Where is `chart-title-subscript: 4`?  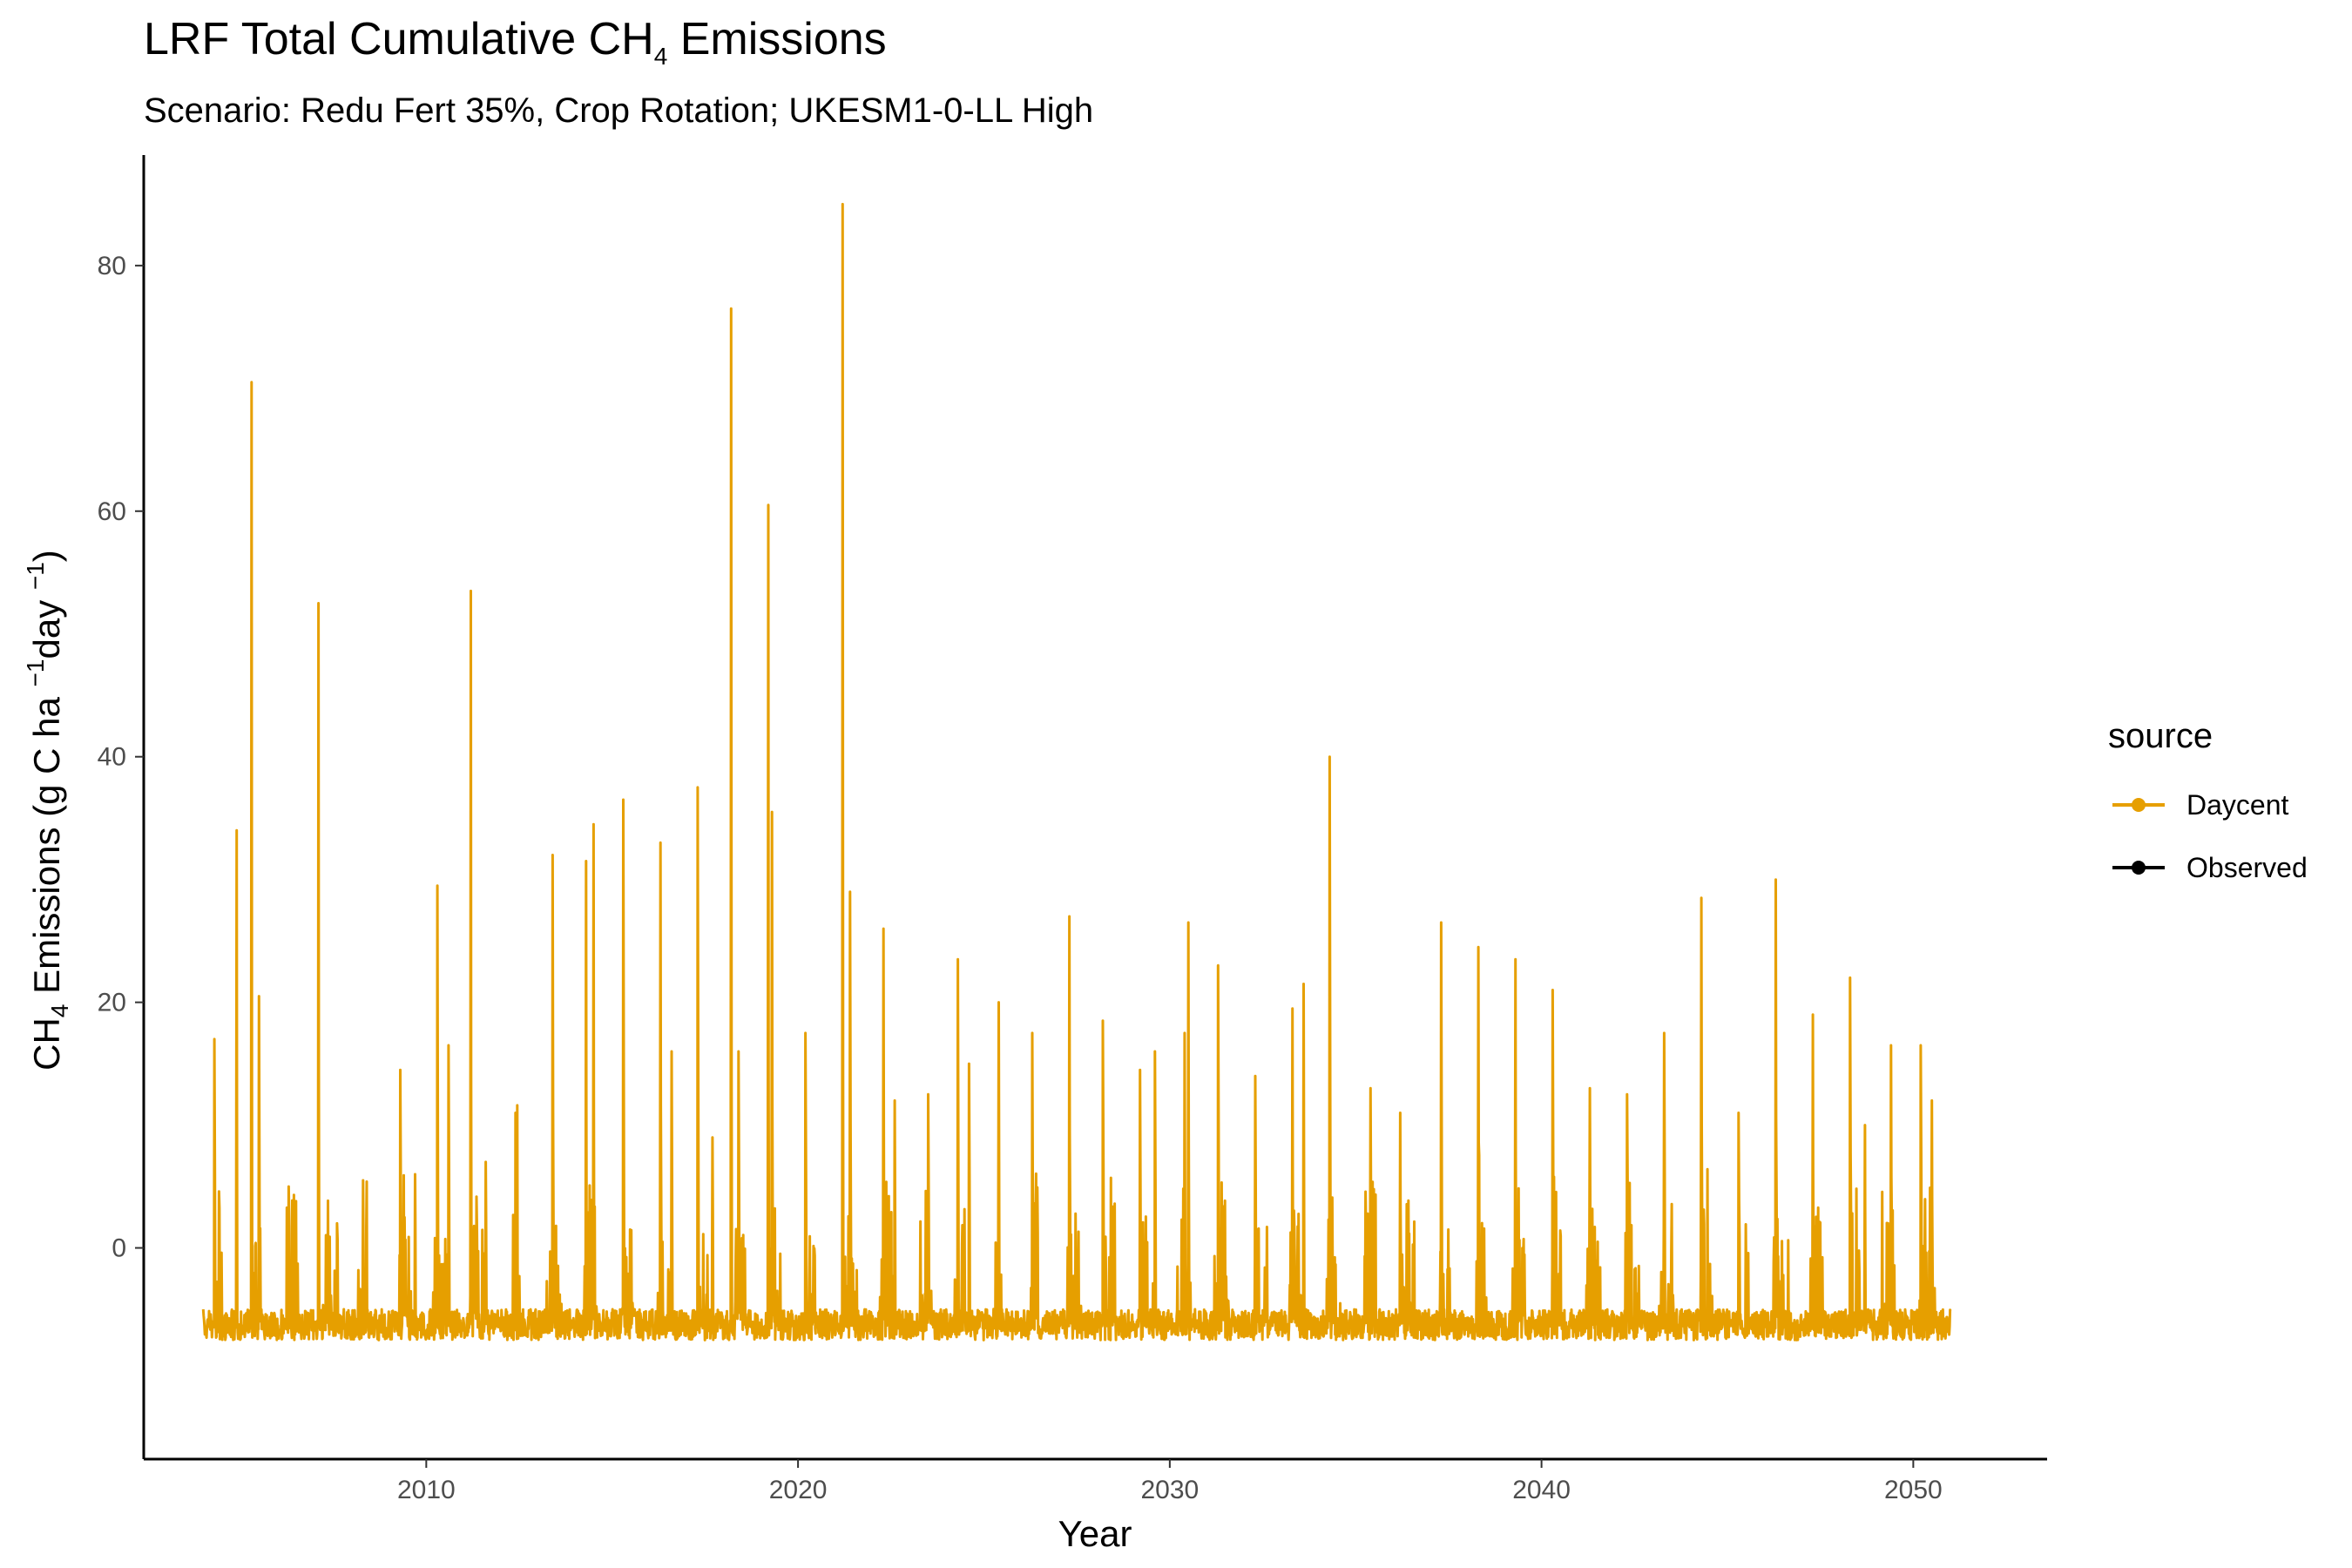
chart-title-subscript: 4 is located at coordinates (661, 56).